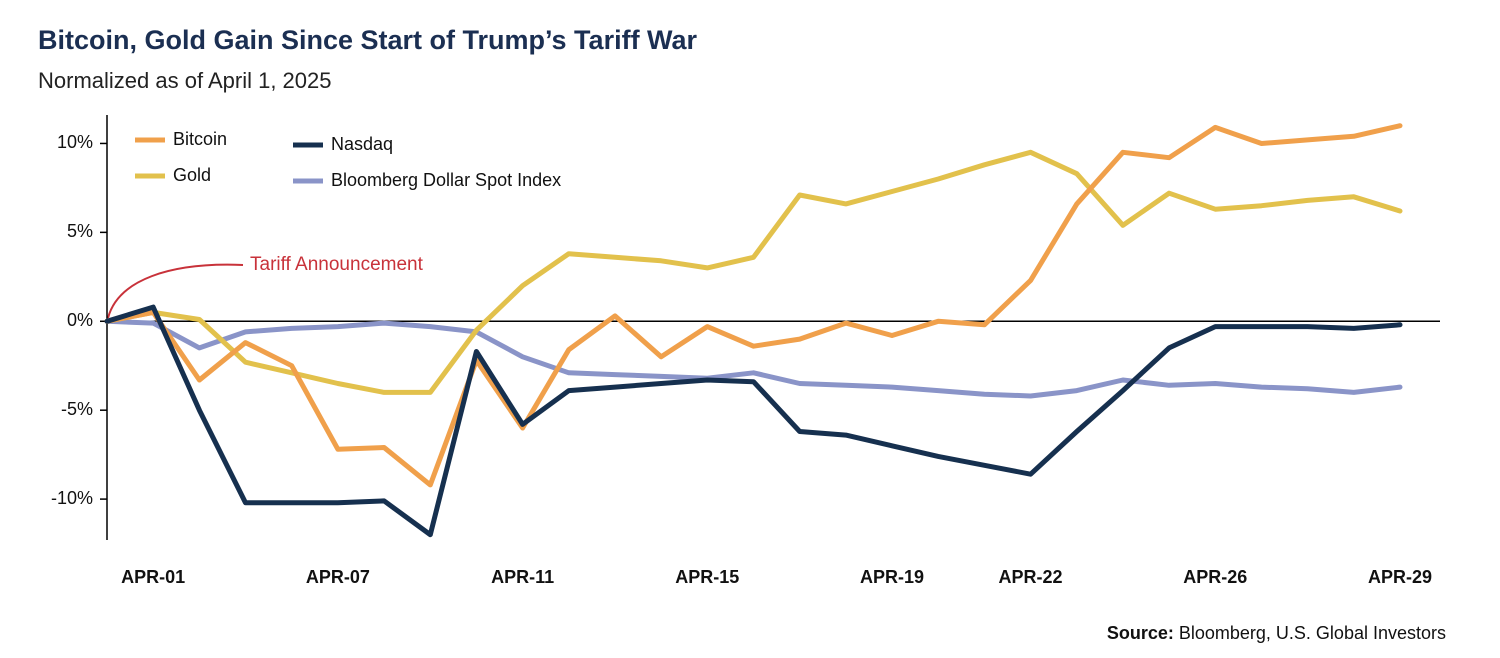 The width and height of the screenshot is (1500, 658). What do you see at coordinates (175, 291) in the screenshot?
I see `annotation-arrow` at bounding box center [175, 291].